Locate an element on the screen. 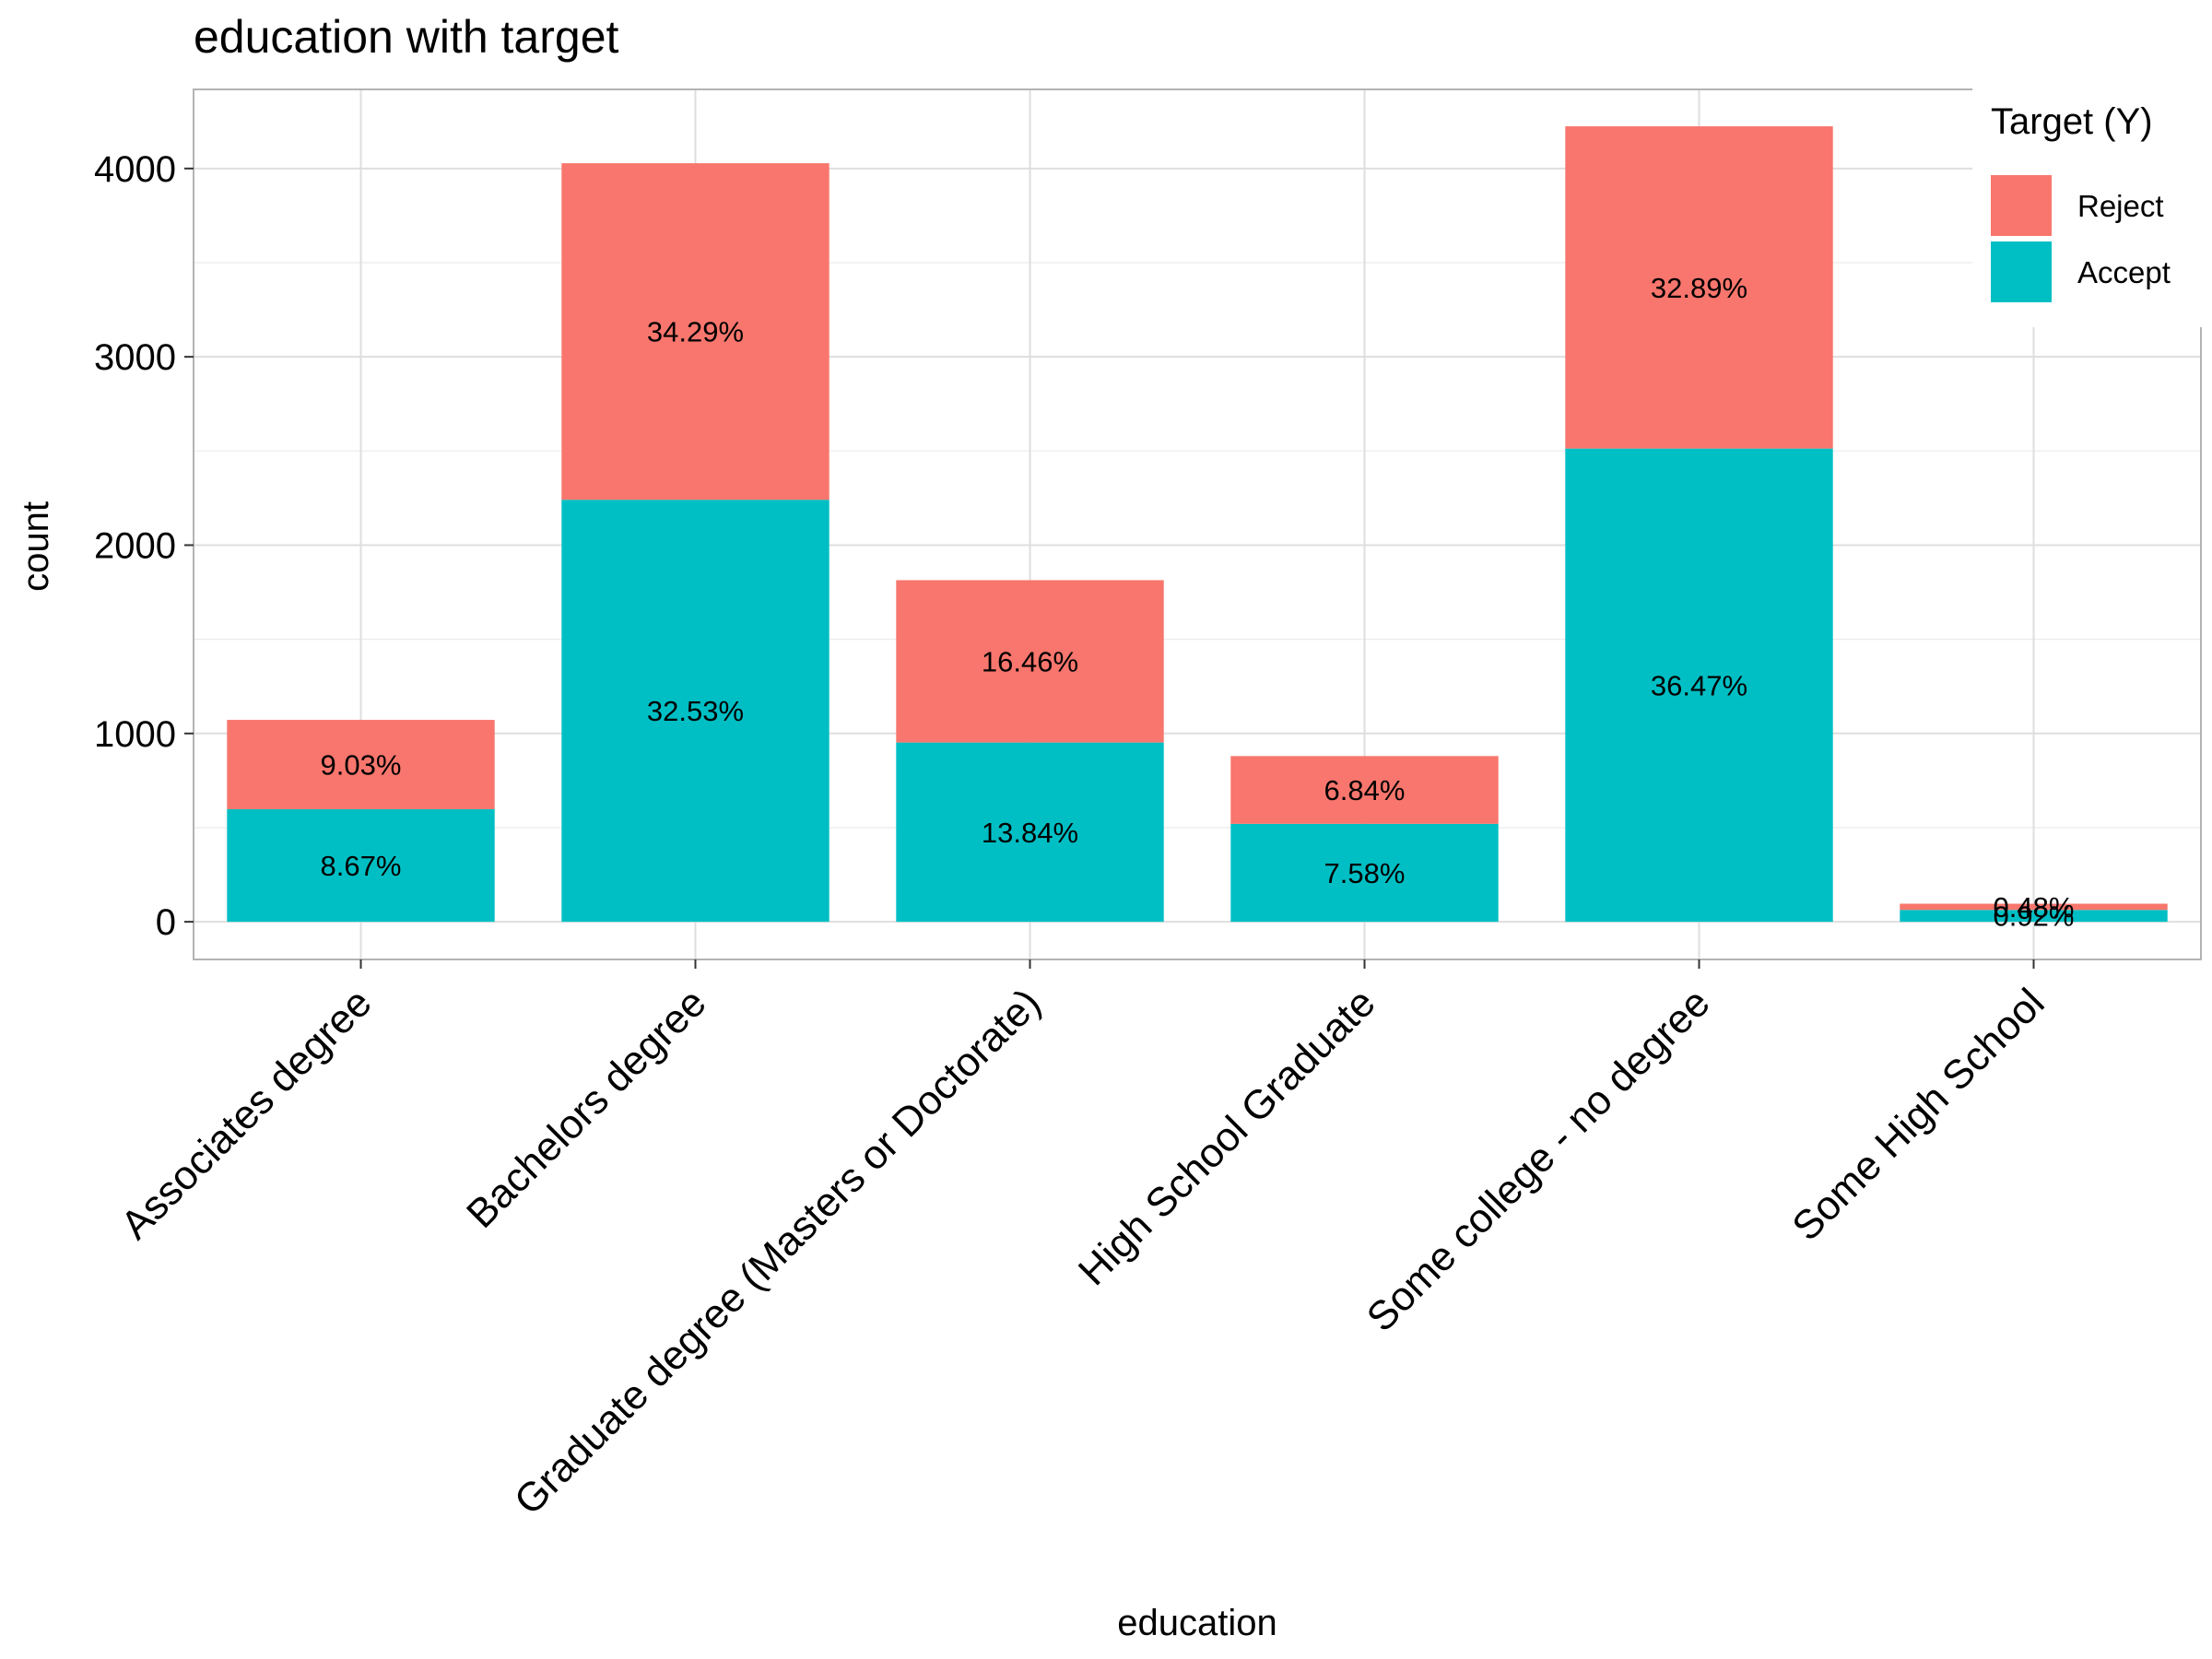 The image size is (2212, 1659). y-tick-label: 2000 is located at coordinates (135, 545).